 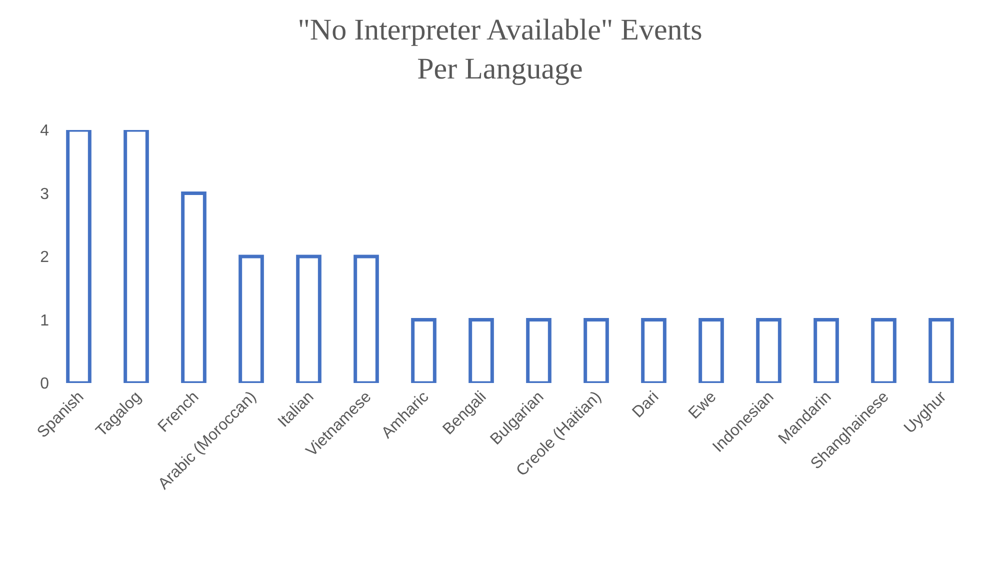 I want to click on chart-title: "No Interpreter Available" Events Per Language, so click(x=500, y=49).